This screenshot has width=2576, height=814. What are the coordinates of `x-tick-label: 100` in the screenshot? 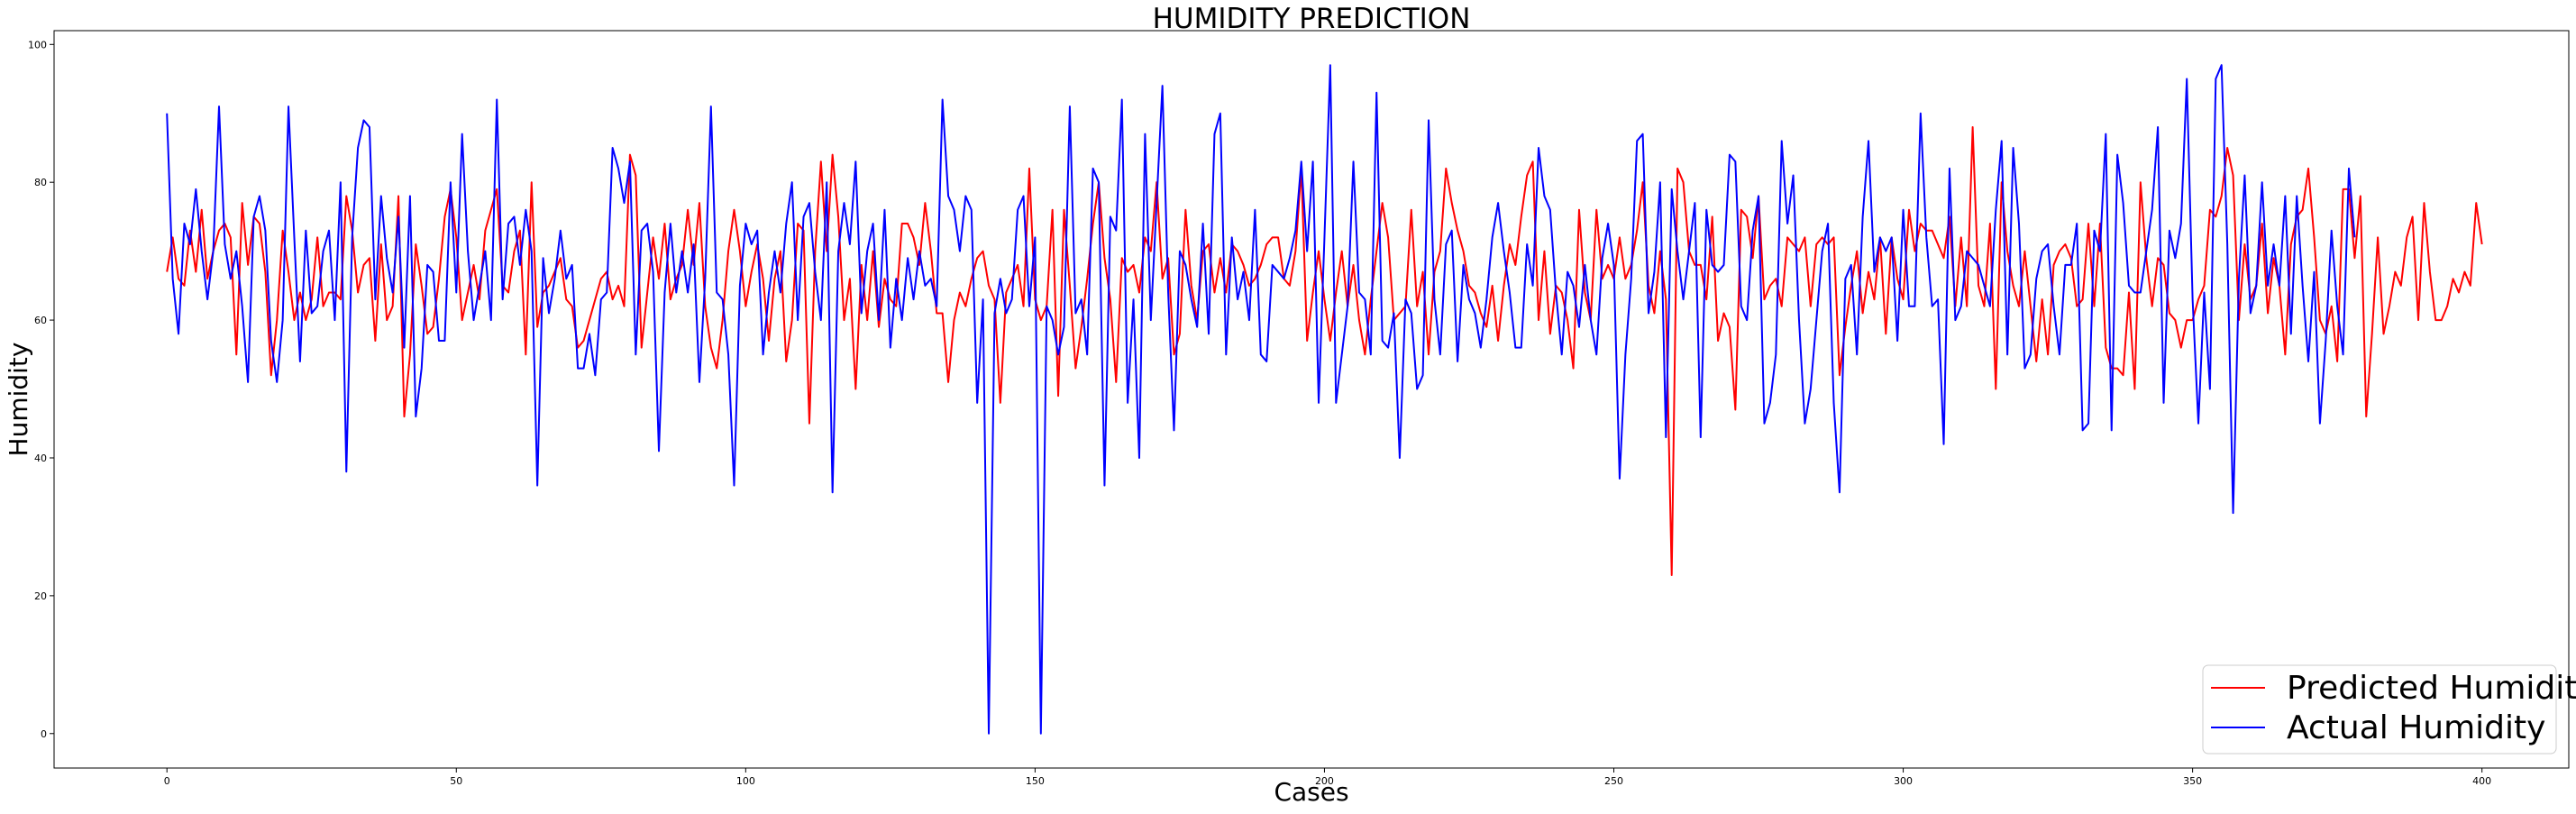 It's located at (745, 781).